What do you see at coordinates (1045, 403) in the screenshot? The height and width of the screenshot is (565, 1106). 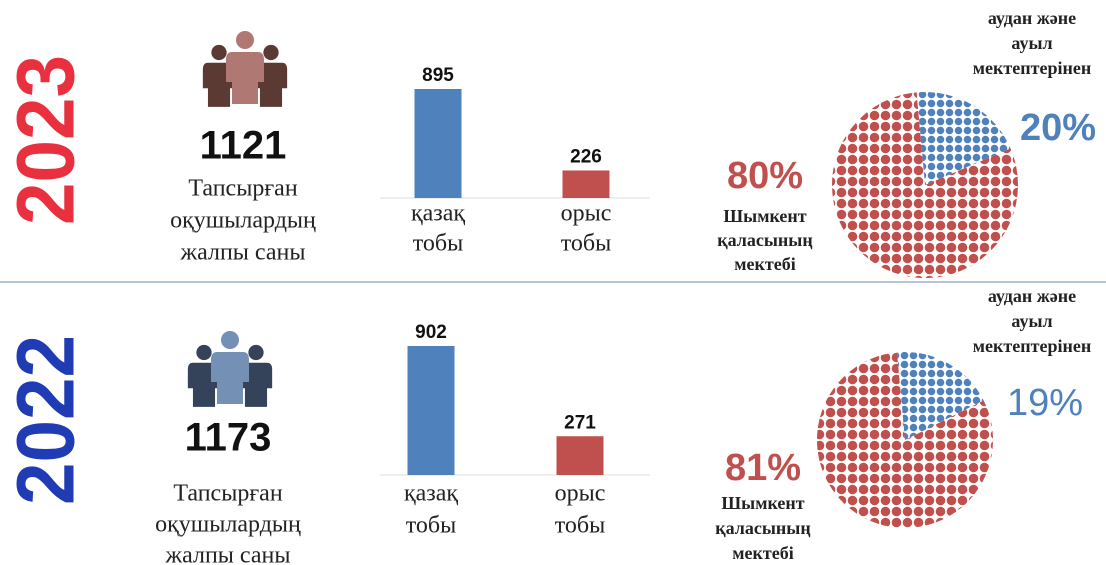 I see `share-value: 19%` at bounding box center [1045, 403].